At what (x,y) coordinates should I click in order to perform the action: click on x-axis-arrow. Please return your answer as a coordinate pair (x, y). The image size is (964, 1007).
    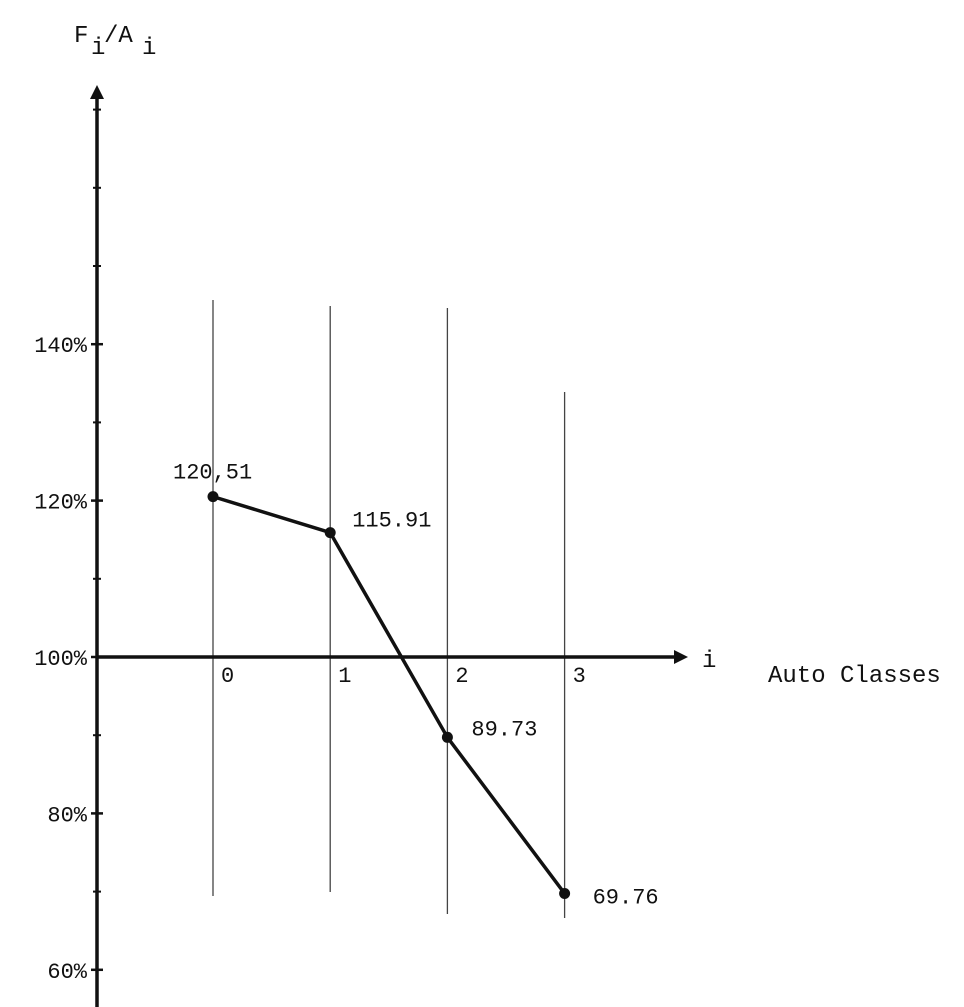
    Looking at the image, I should click on (681, 657).